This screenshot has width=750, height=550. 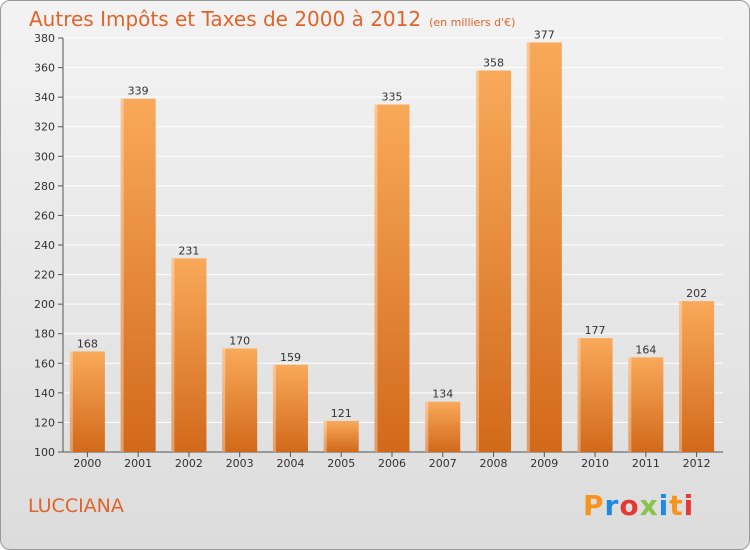 What do you see at coordinates (494, 261) in the screenshot?
I see `bar-2008` at bounding box center [494, 261].